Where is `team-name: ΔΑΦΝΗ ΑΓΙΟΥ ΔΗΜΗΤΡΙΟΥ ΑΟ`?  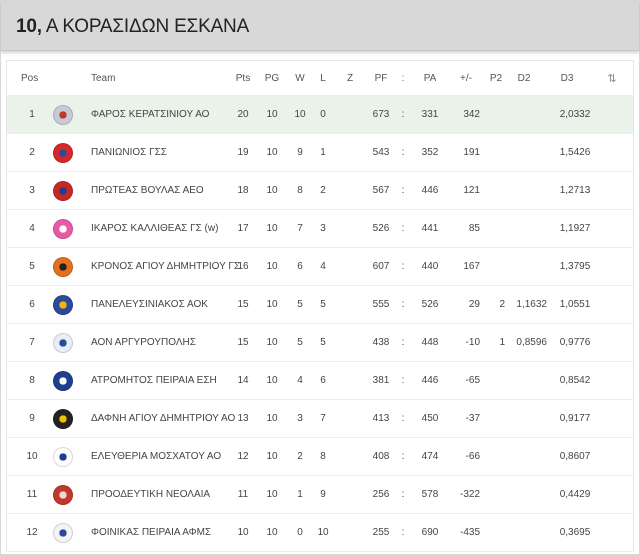 team-name: ΔΑΦΝΗ ΑΓΙΟΥ ΔΗΜΗΤΡΙΟΥ ΑΟ is located at coordinates (163, 418).